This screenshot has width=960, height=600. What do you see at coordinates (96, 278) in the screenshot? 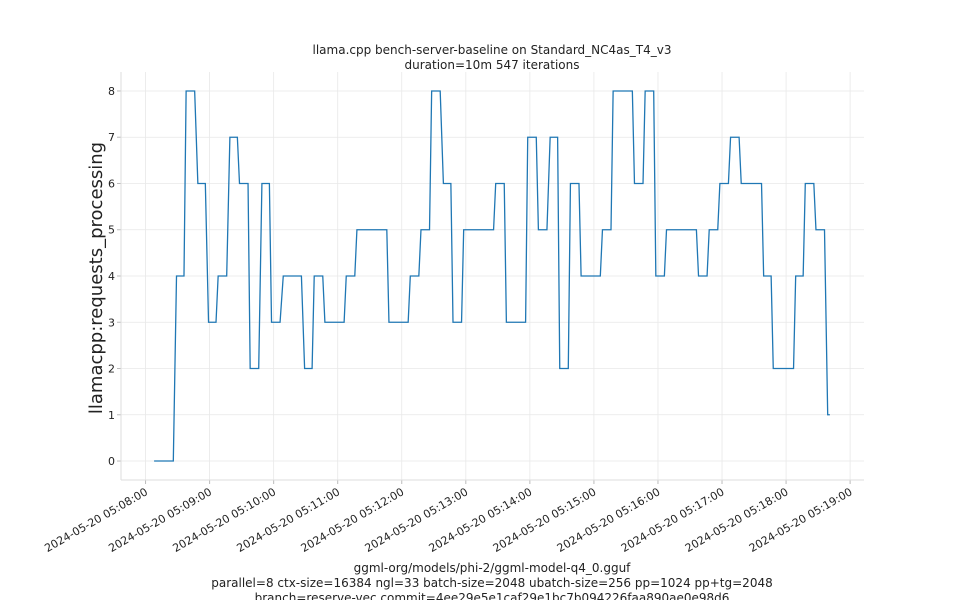
I see `y-axis-label: llamacpp:requests_processing` at bounding box center [96, 278].